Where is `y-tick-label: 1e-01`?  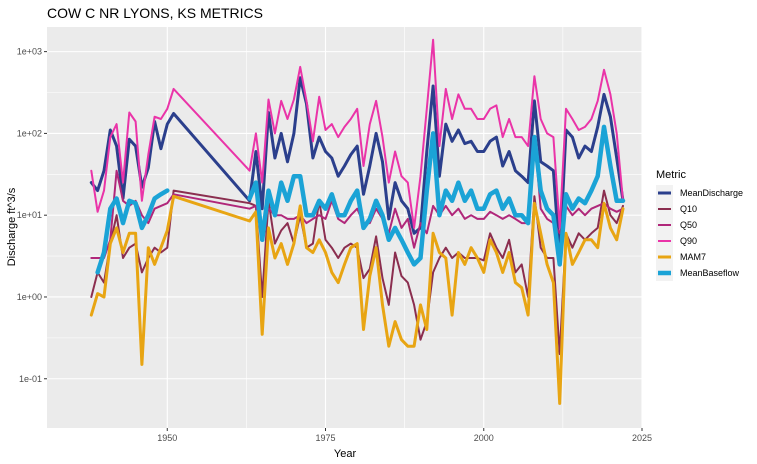 y-tick-label: 1e-01 is located at coordinates (30, 379).